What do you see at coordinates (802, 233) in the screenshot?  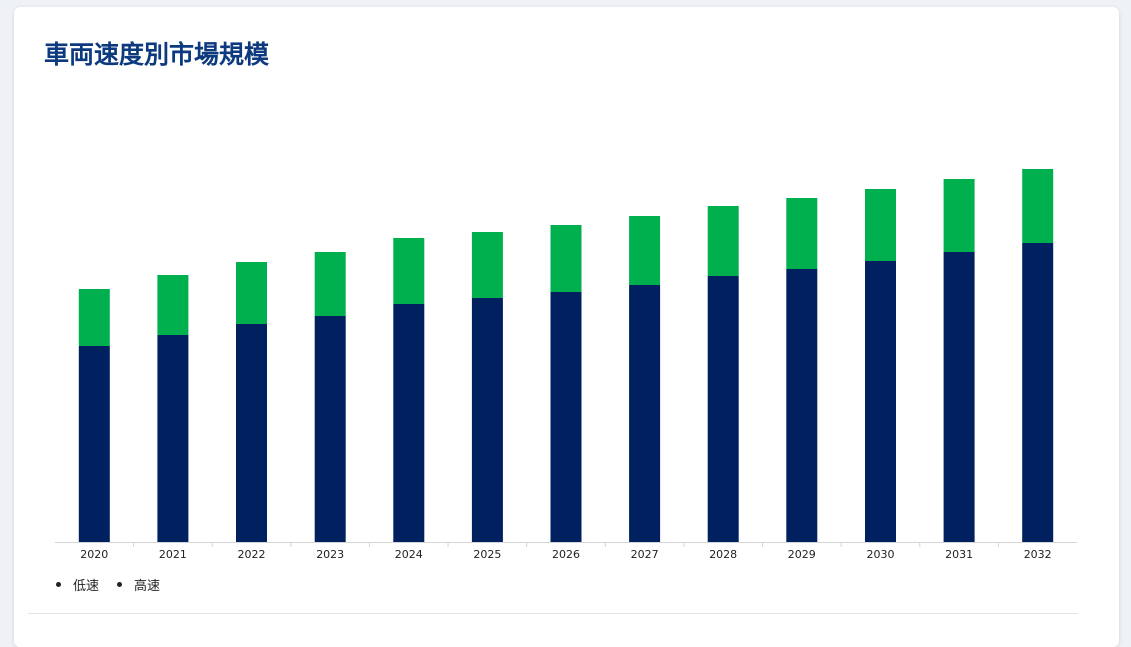 I see `bar-high-speed-2029` at bounding box center [802, 233].